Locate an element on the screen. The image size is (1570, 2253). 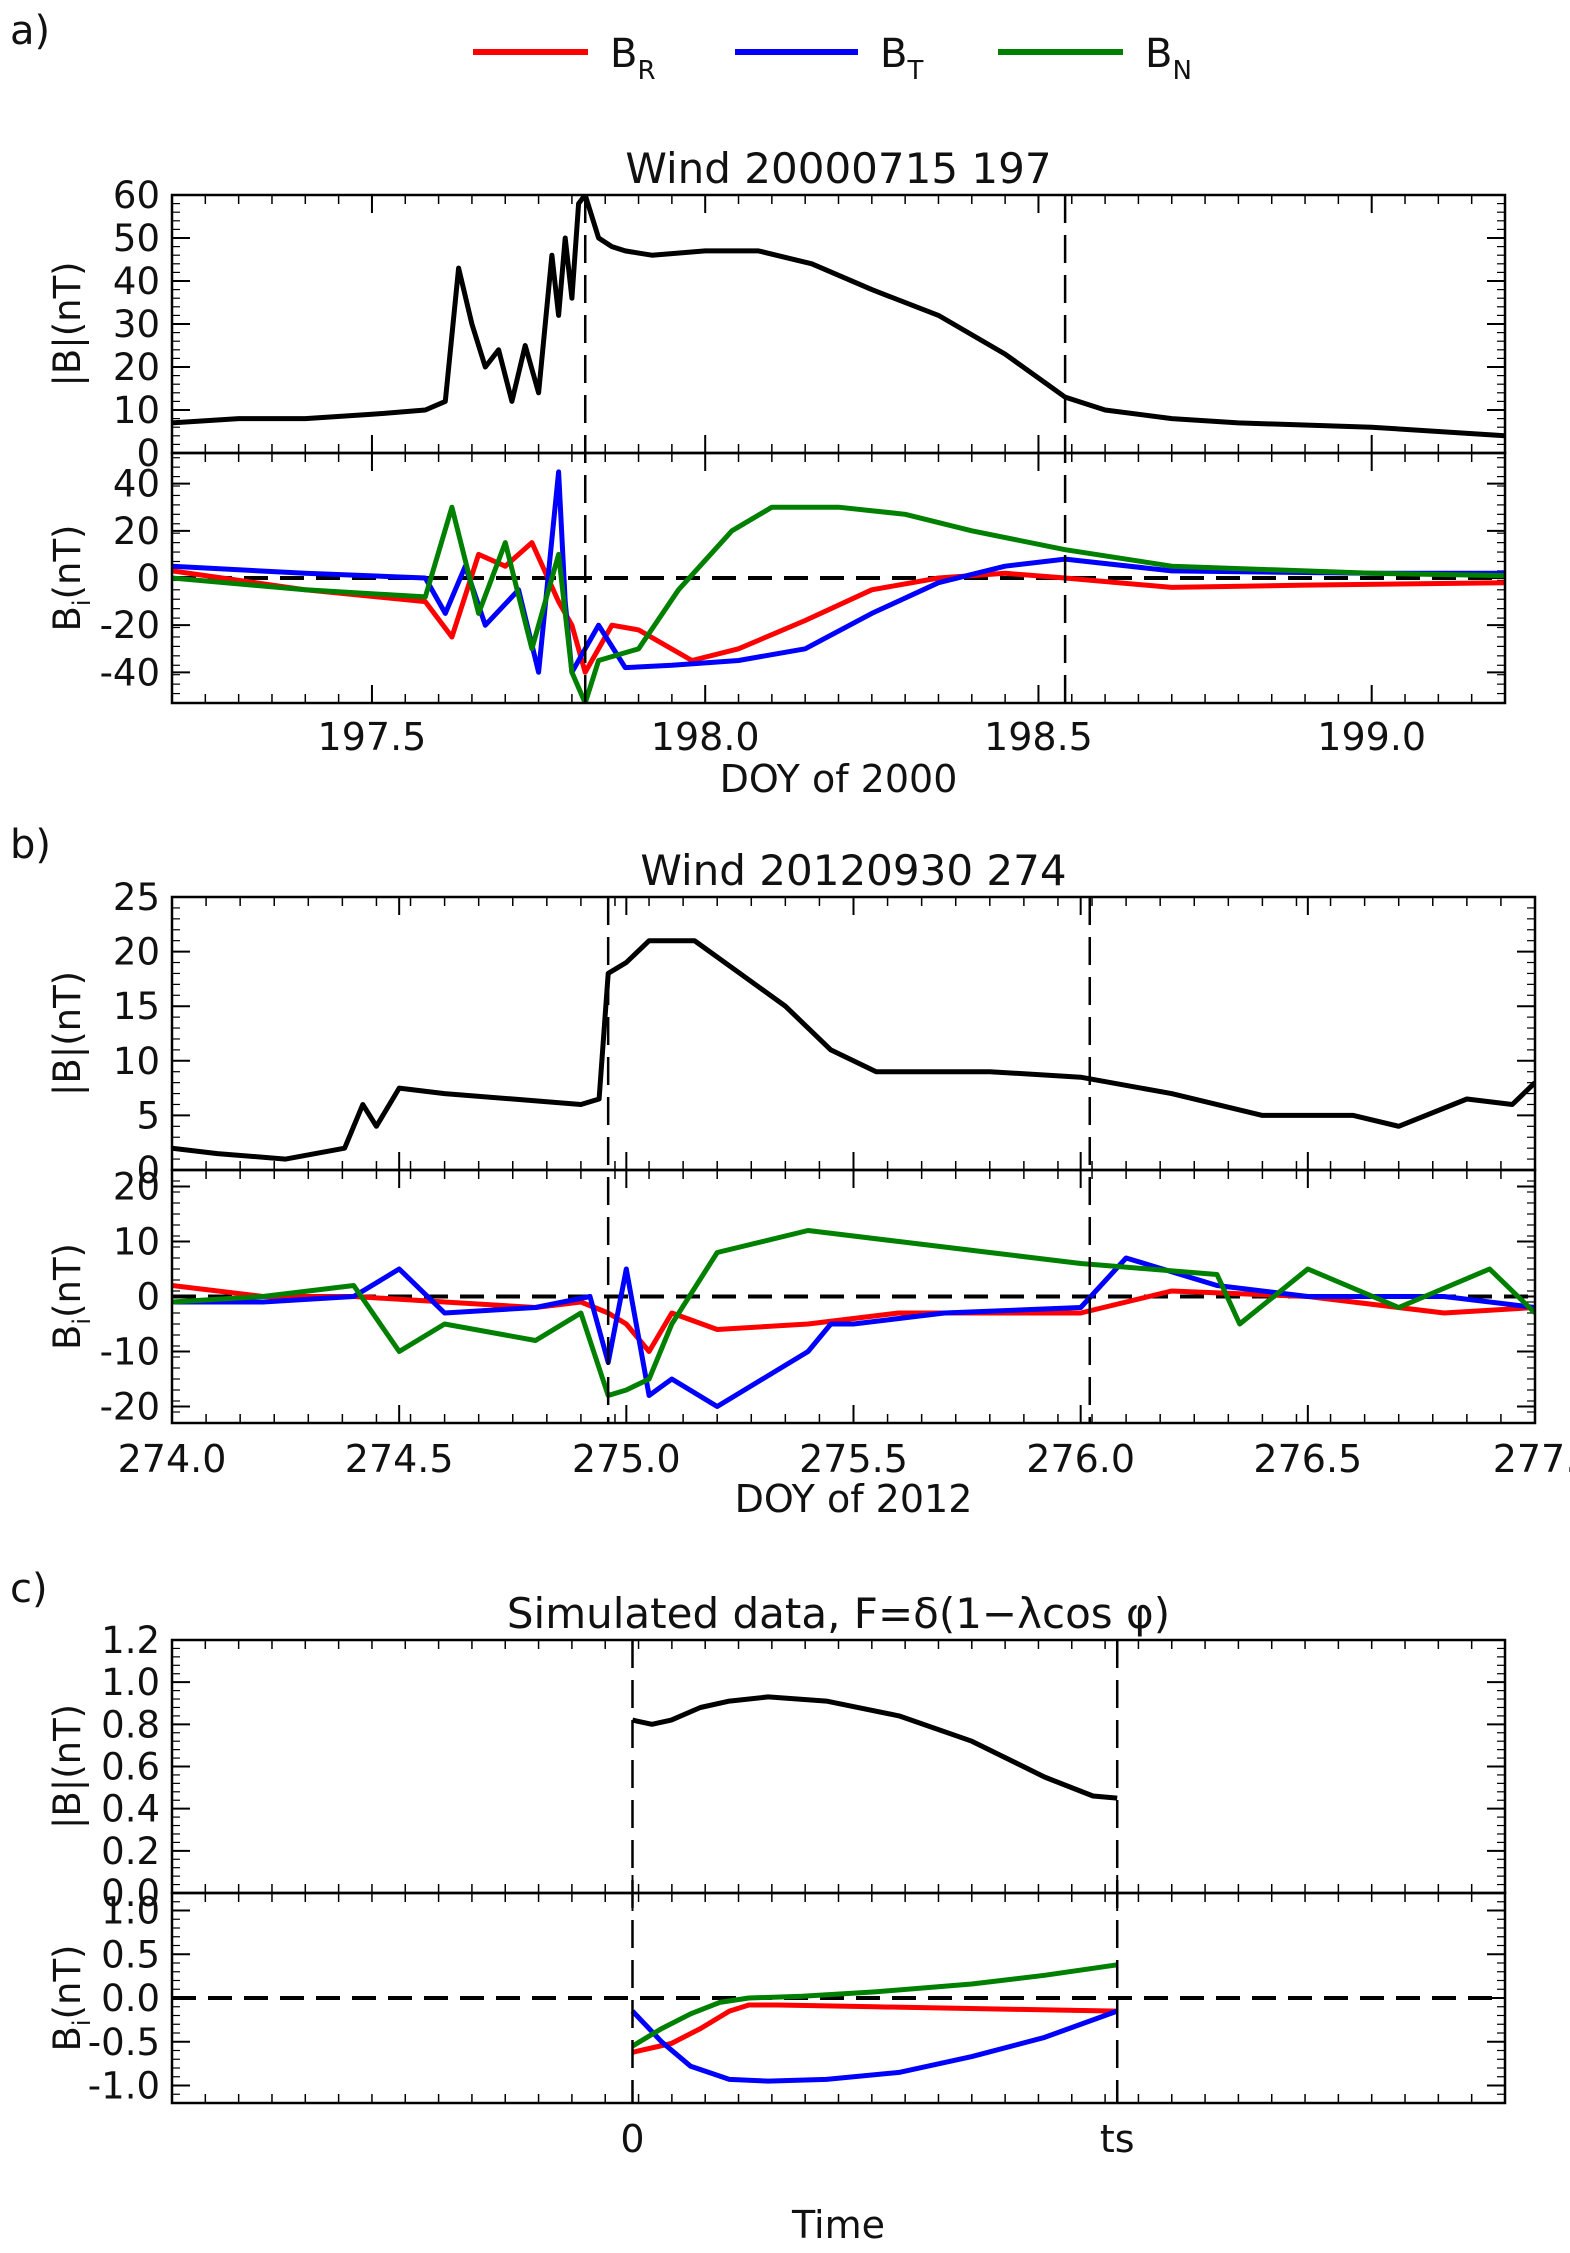
panel-c-bottom-frame is located at coordinates (838, 1998).